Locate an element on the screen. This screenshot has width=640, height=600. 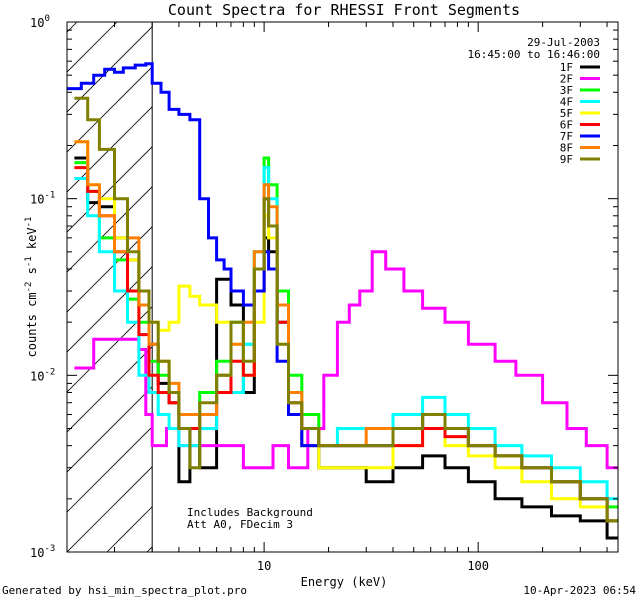
y-axis-label: counts cm-2 s-1 keV-1 is located at coordinates (31, 287).